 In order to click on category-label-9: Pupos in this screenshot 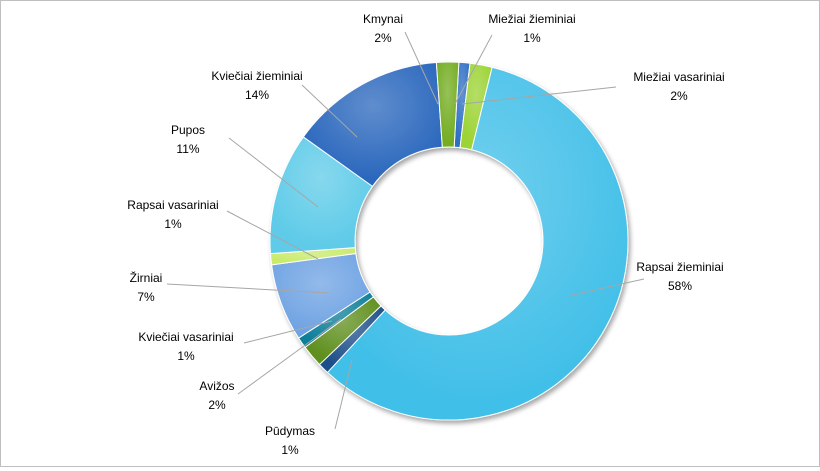, I will do `click(188, 130)`.